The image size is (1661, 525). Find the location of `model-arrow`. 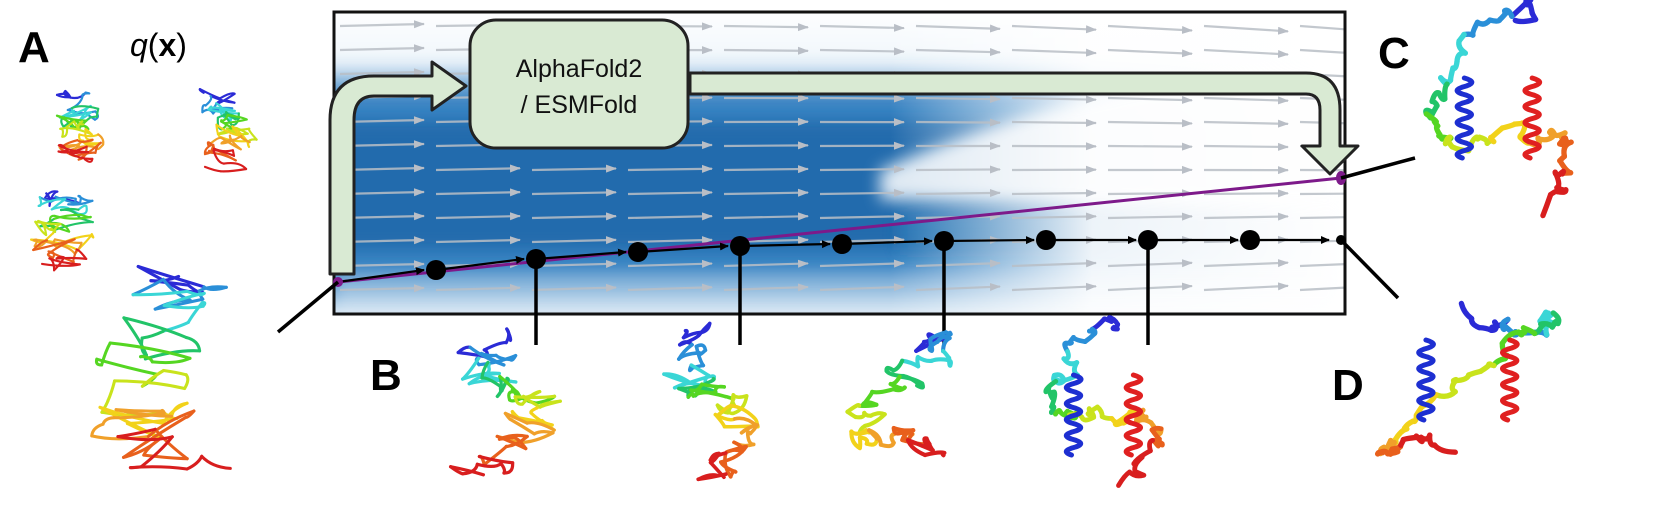

model-arrow is located at coordinates (398, 168).